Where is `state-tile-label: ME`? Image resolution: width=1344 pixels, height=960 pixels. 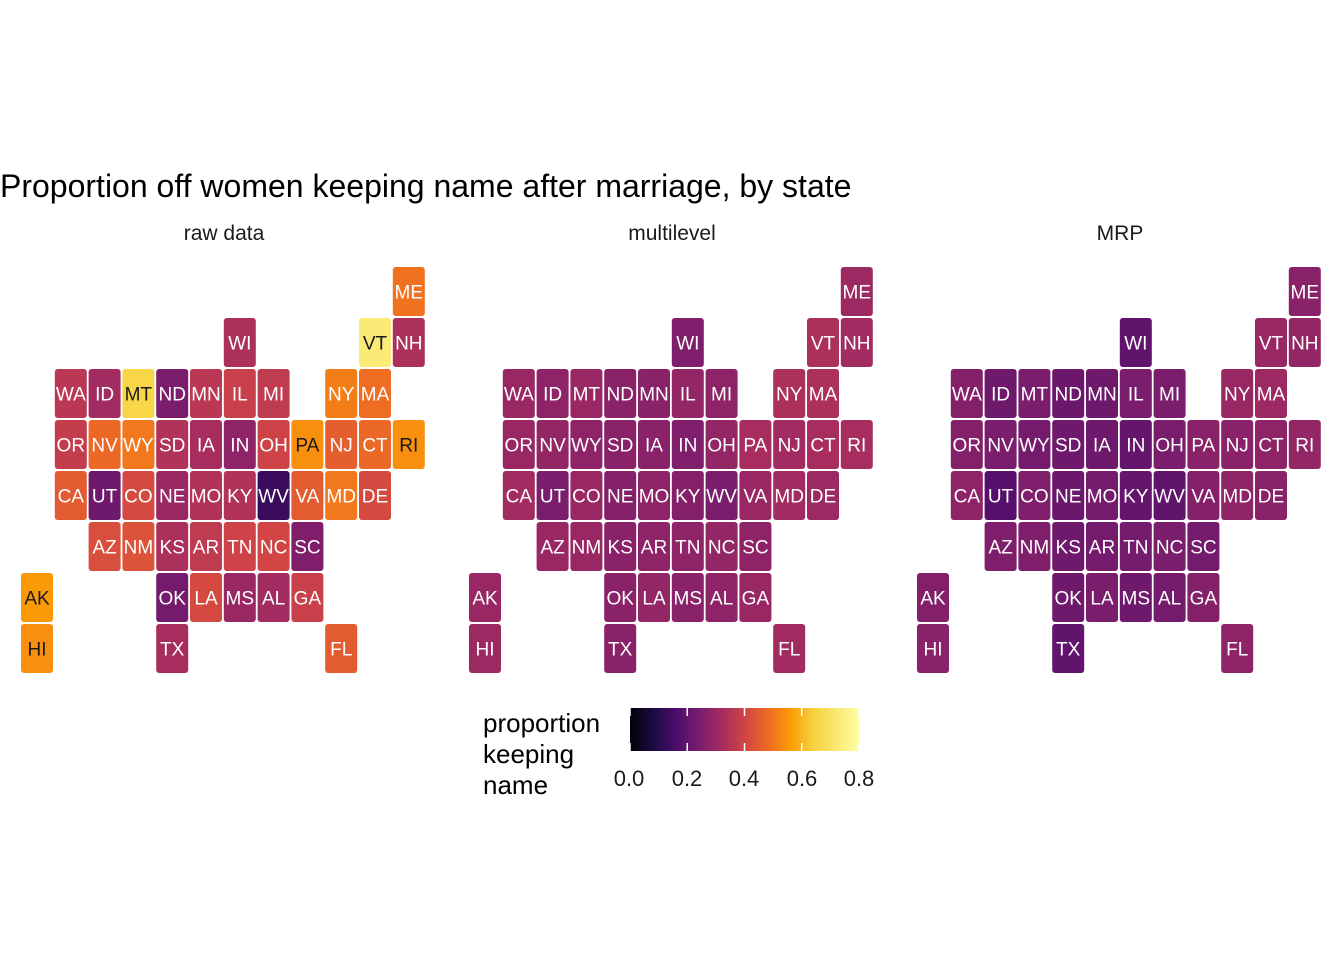 state-tile-label: ME is located at coordinates (409, 293).